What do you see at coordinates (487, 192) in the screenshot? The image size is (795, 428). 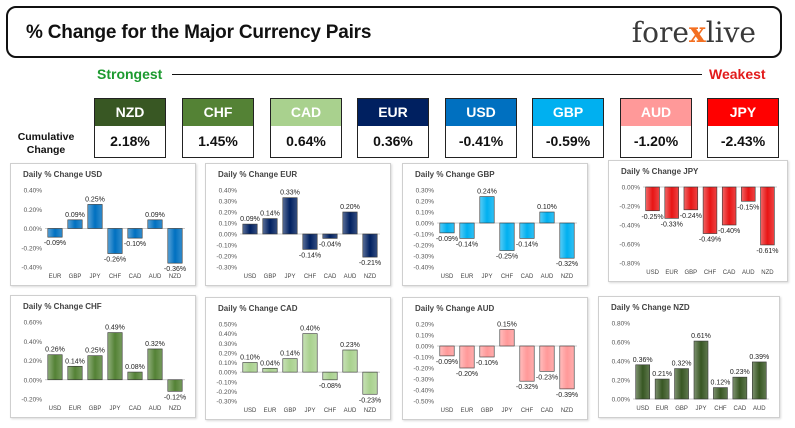 I see `data-label: 0.24%` at bounding box center [487, 192].